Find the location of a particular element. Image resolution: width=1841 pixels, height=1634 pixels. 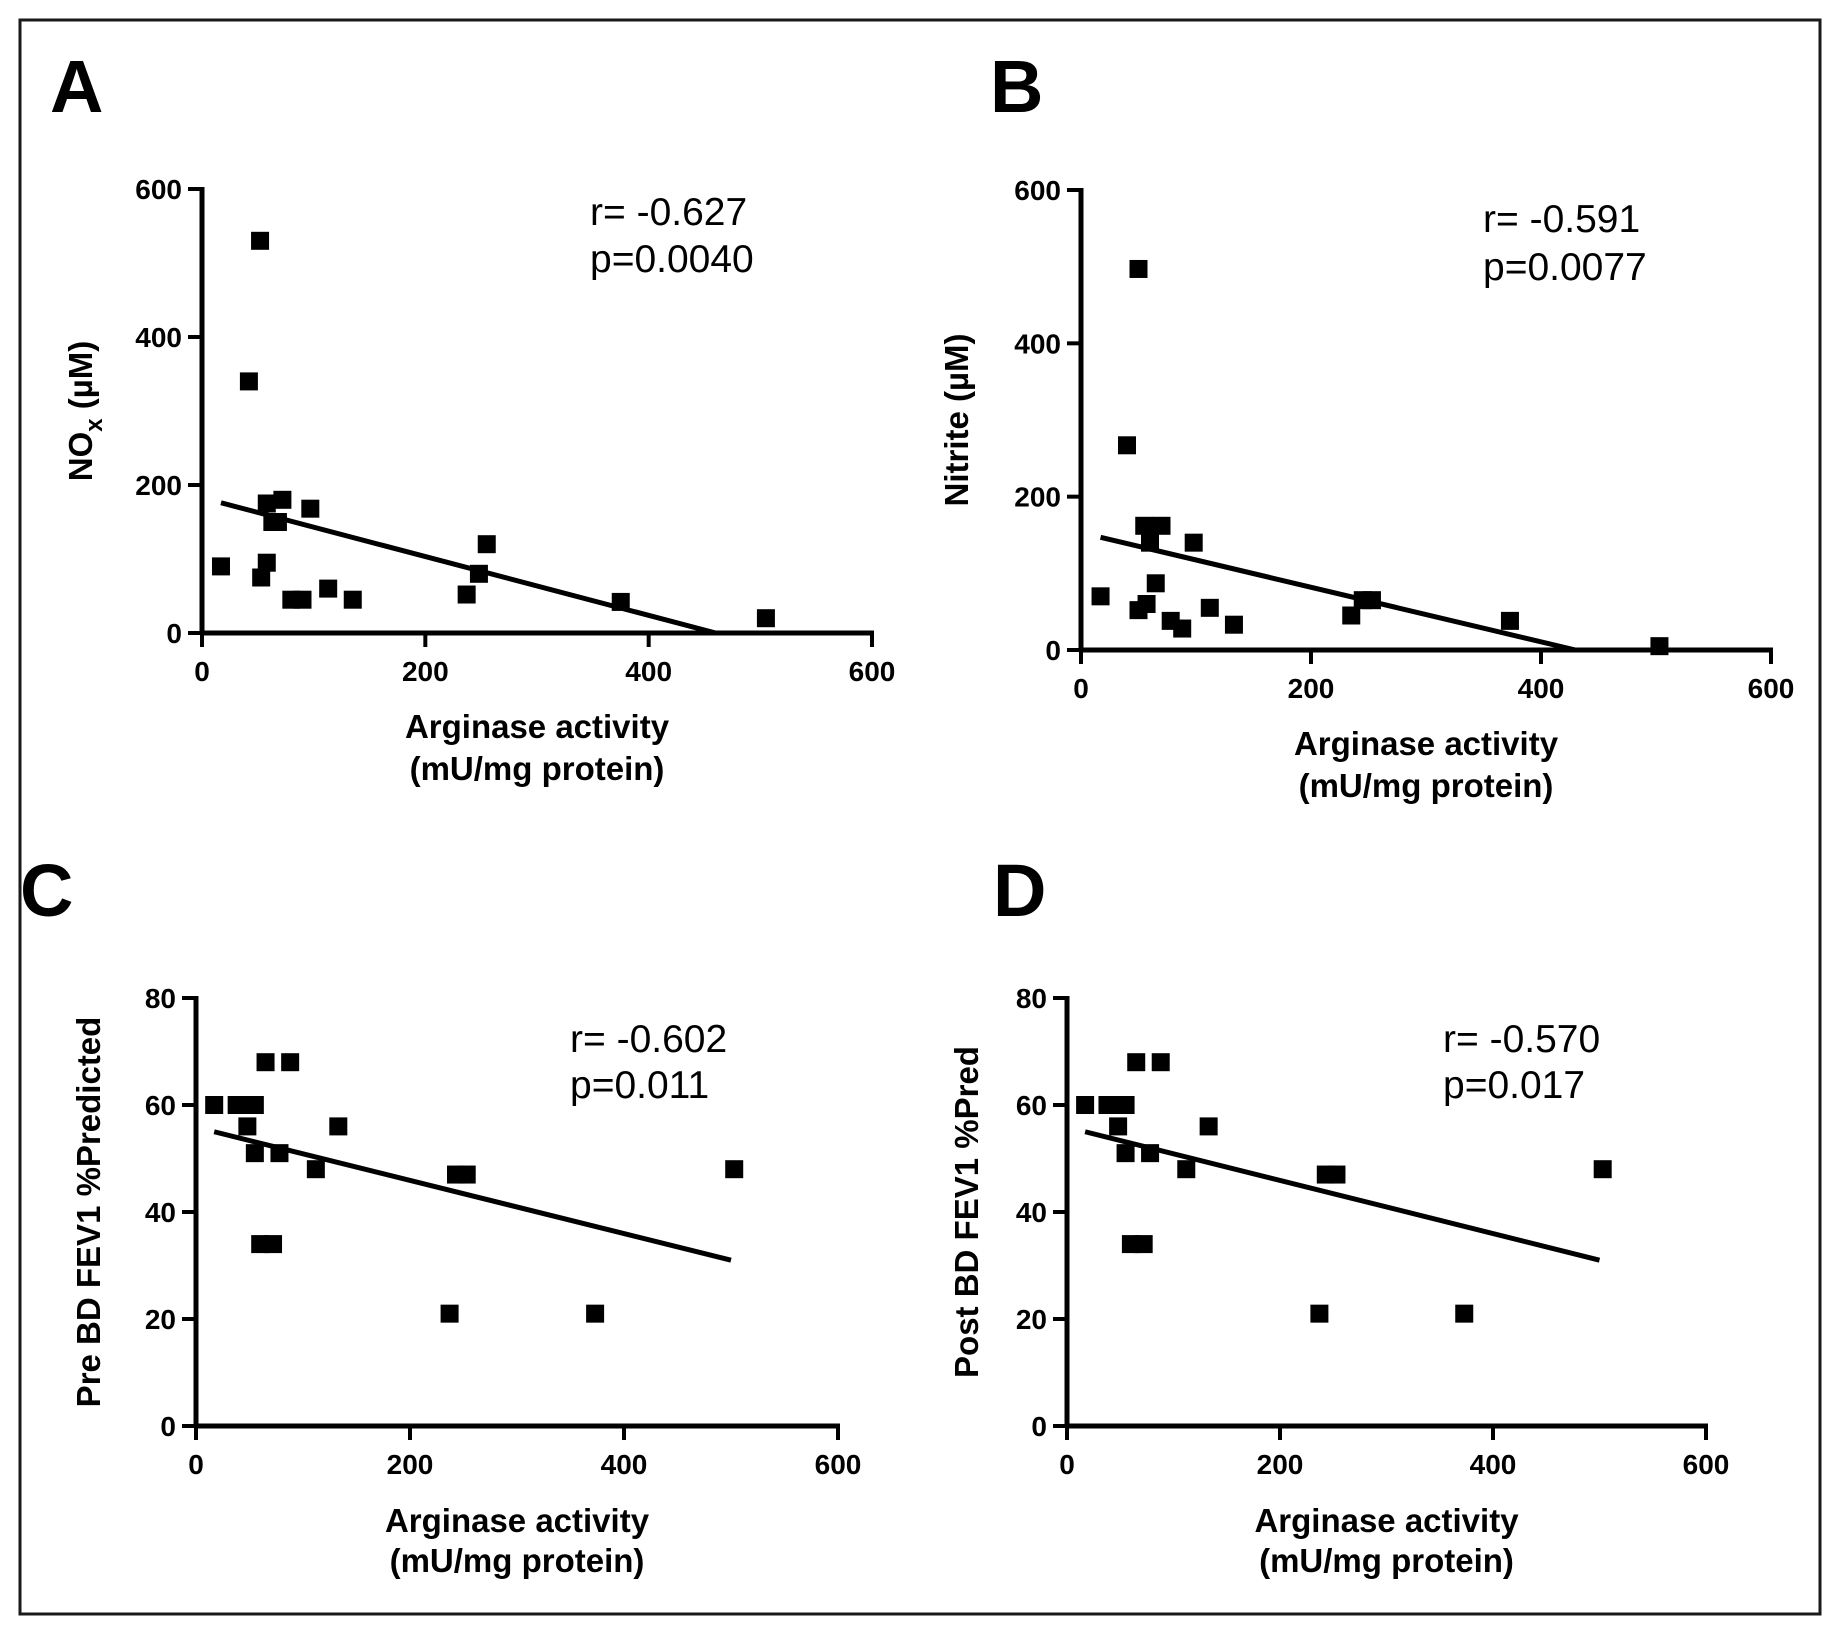

x-tick-label-b: 200 is located at coordinates (1311, 688).